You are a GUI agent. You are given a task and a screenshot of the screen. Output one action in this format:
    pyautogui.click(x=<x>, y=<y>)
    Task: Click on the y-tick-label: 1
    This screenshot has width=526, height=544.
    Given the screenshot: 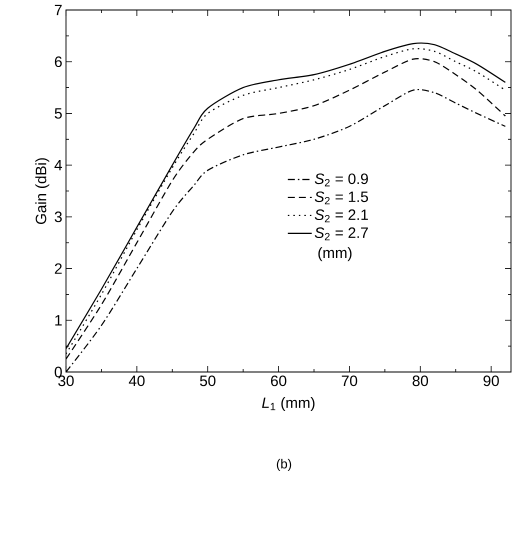 What is the action you would take?
    pyautogui.click(x=58, y=320)
    